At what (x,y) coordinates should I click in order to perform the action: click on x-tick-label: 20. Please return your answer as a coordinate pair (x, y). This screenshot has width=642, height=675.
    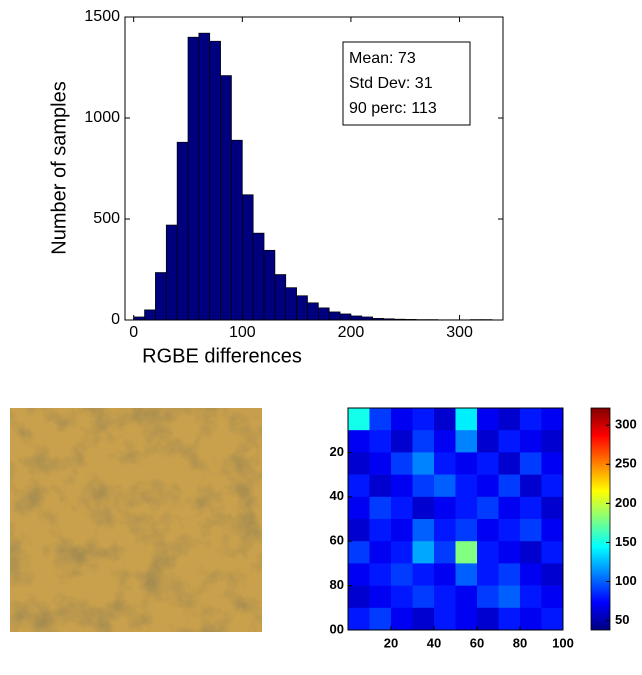
    Looking at the image, I should click on (391, 642).